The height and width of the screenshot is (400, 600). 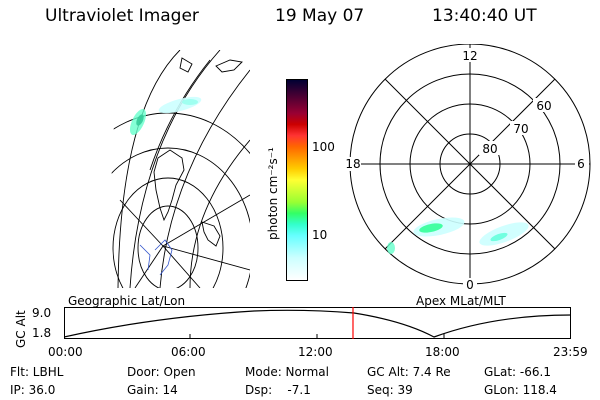 I want to click on colorbar-tick-100: 100, so click(x=323, y=147).